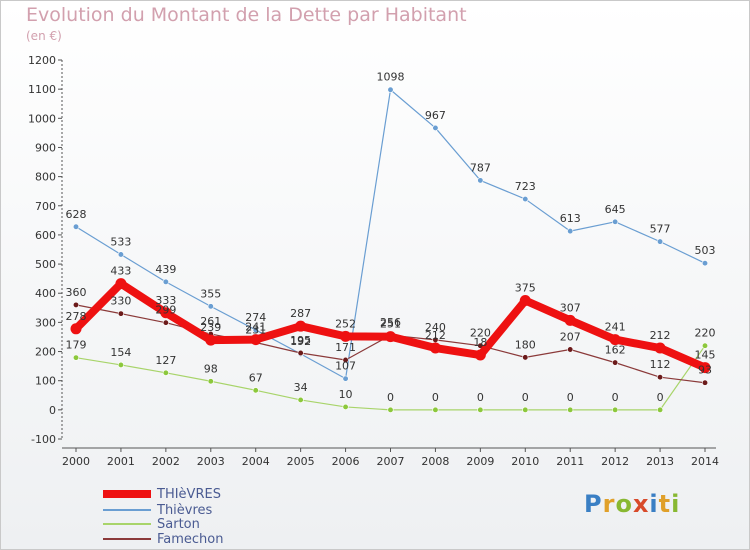  Describe the element at coordinates (211, 368) in the screenshot. I see `data-label: 98` at that location.